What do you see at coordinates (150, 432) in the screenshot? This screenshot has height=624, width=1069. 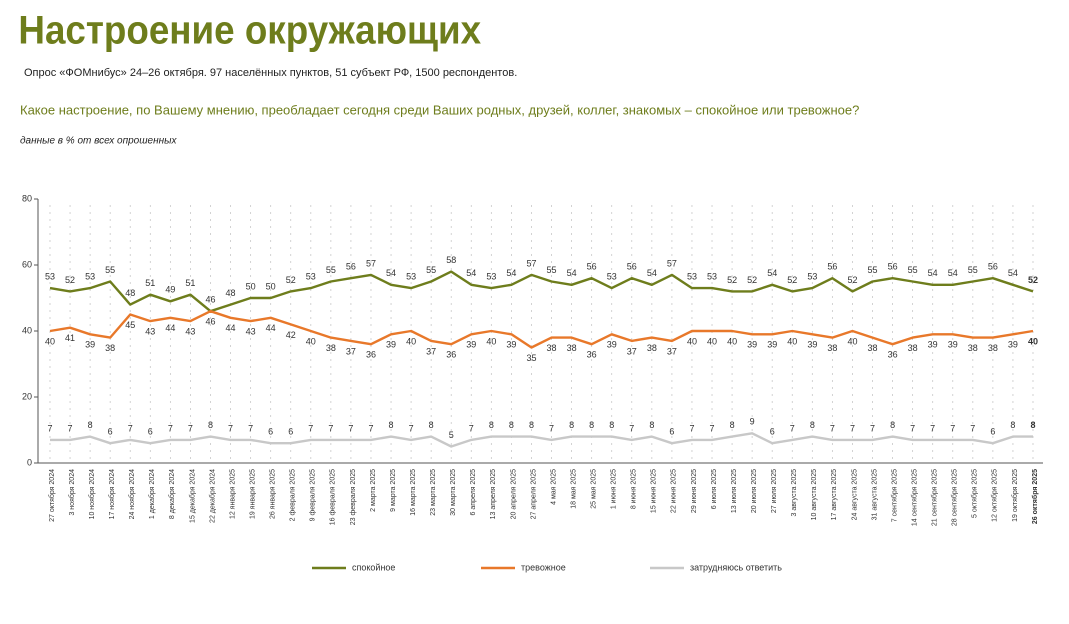 I see `data-label: 6` at bounding box center [150, 432].